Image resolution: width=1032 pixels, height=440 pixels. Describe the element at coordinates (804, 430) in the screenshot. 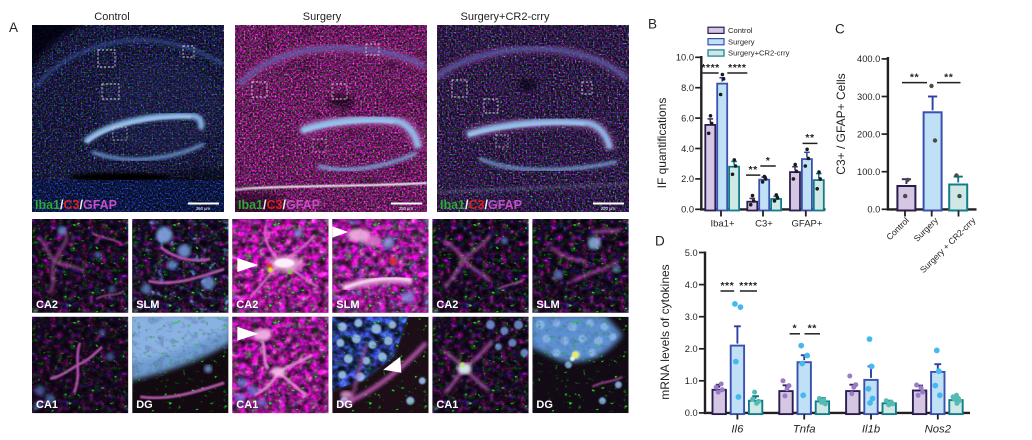

I see `svg-text: Tnfa` at that location.